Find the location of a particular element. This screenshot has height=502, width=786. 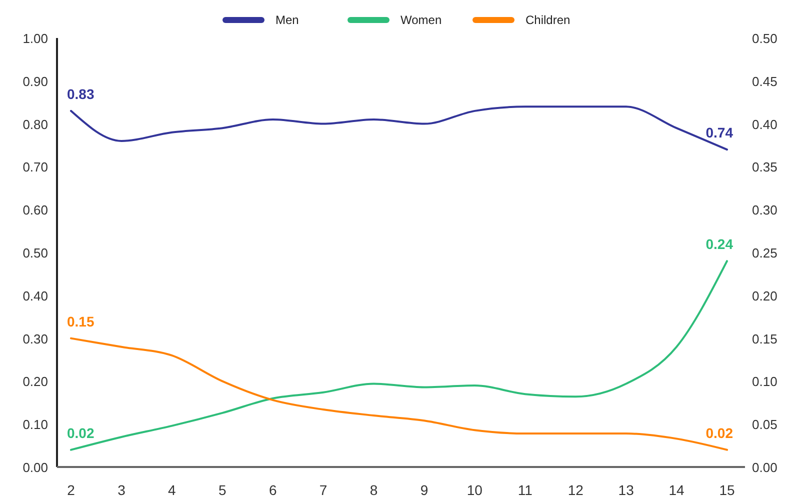

y2-tick-label: 0.40 is located at coordinates (765, 124).